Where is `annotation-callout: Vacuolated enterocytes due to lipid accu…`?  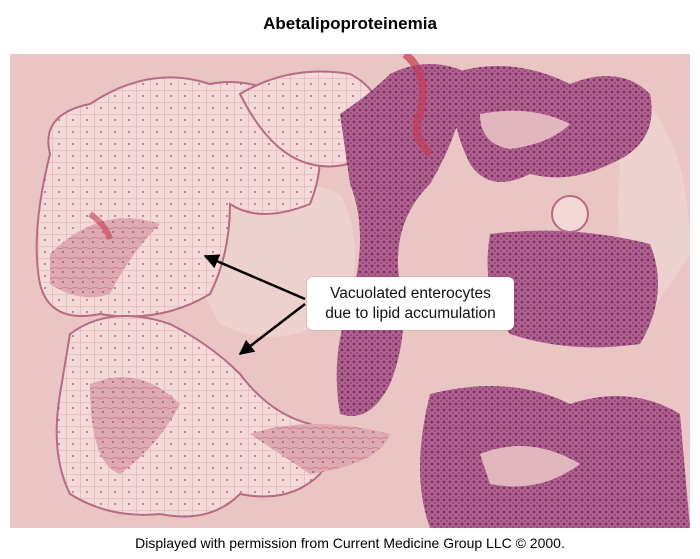
annotation-callout: Vacuolated enterocytes due to lipid accu… is located at coordinates (410, 303).